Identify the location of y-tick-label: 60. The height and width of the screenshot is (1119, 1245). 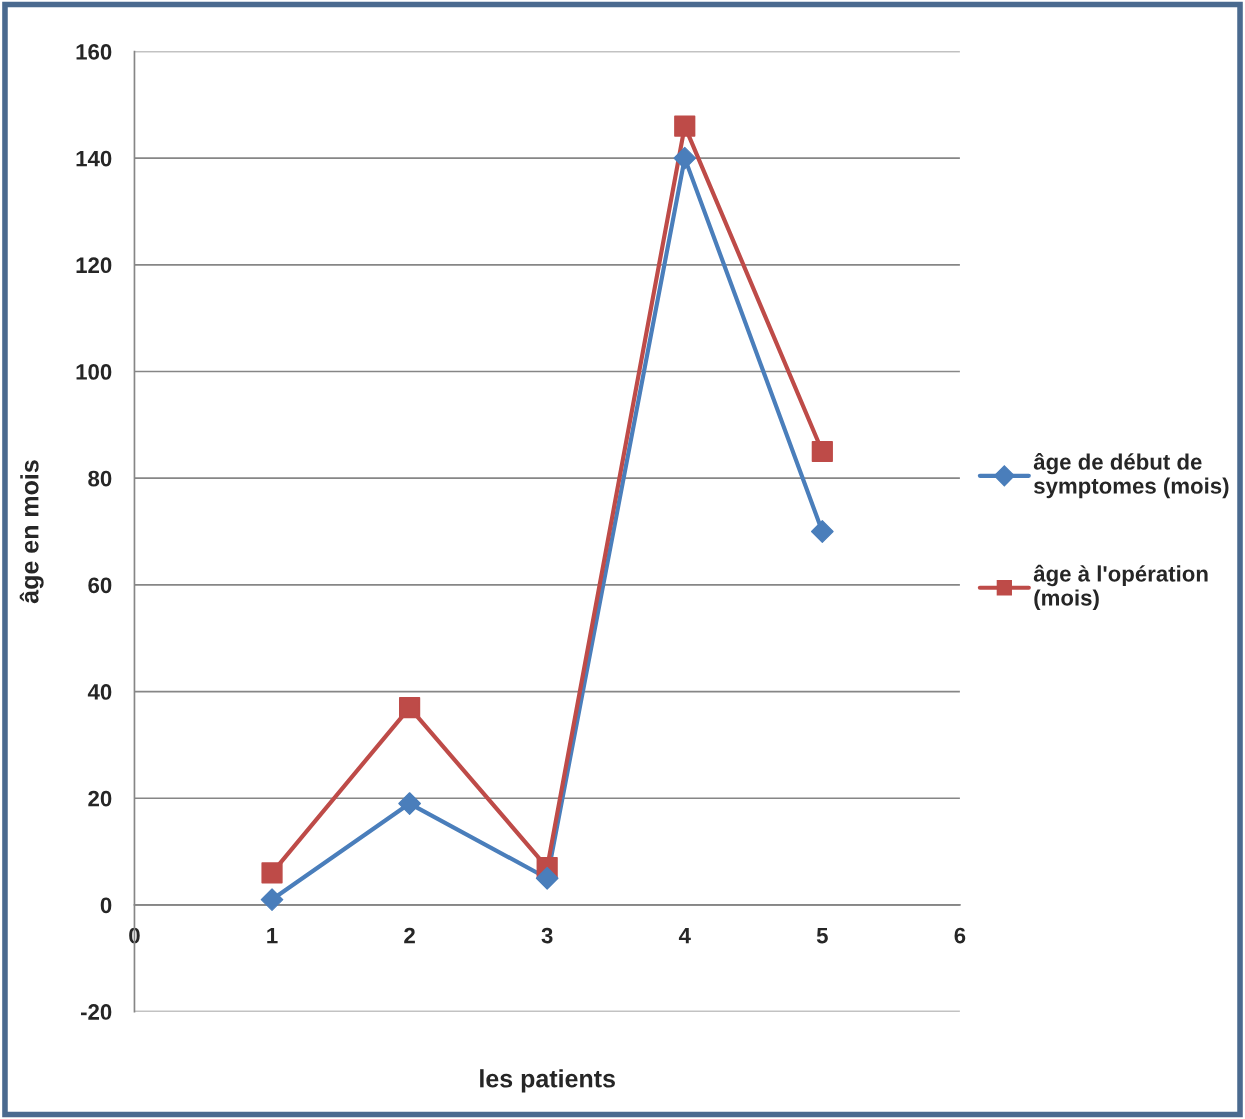
(100, 585).